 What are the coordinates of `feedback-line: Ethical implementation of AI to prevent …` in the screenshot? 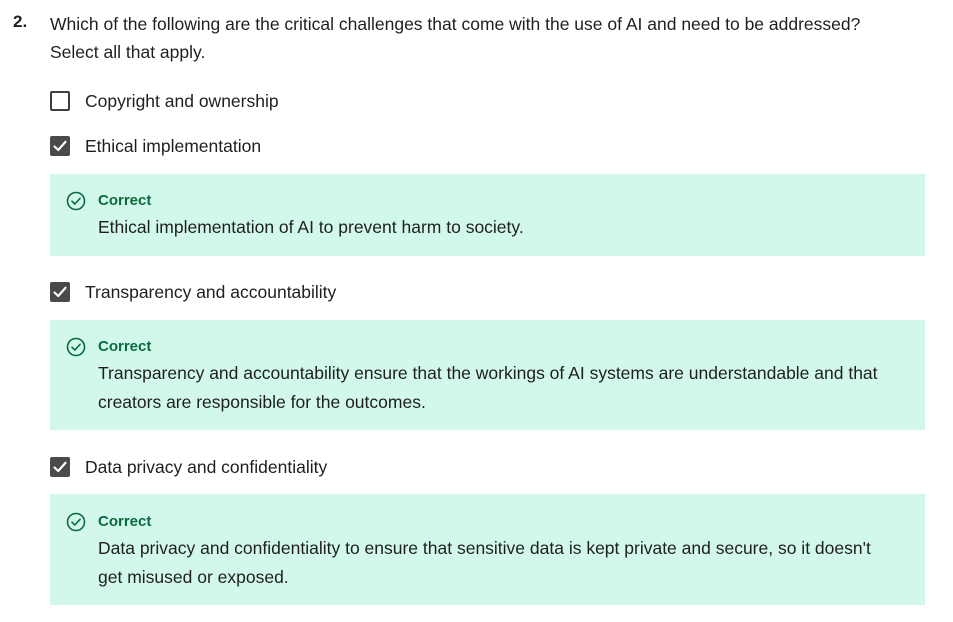 It's located at (311, 227).